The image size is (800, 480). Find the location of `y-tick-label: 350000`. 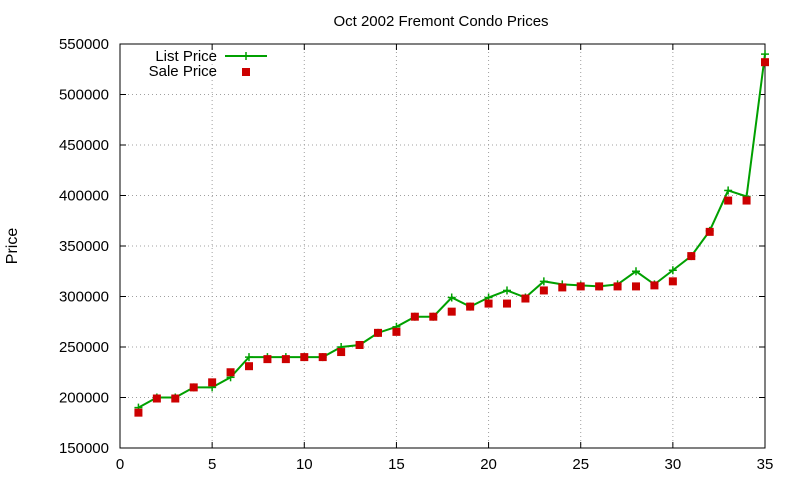

y-tick-label: 350000 is located at coordinates (84, 246).